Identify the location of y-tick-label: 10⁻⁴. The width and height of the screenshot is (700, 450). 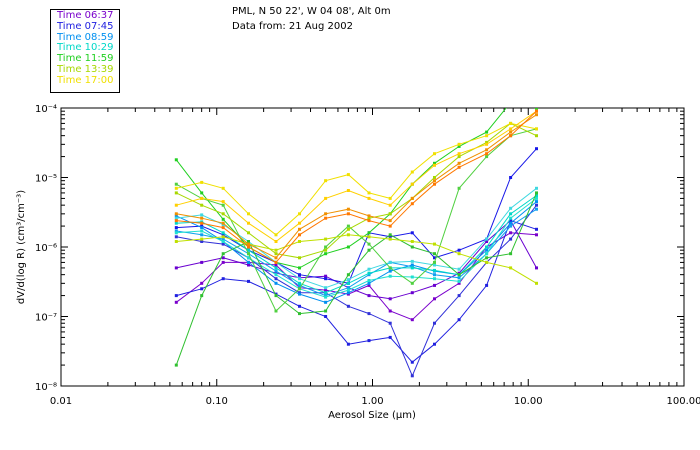
(46, 109).